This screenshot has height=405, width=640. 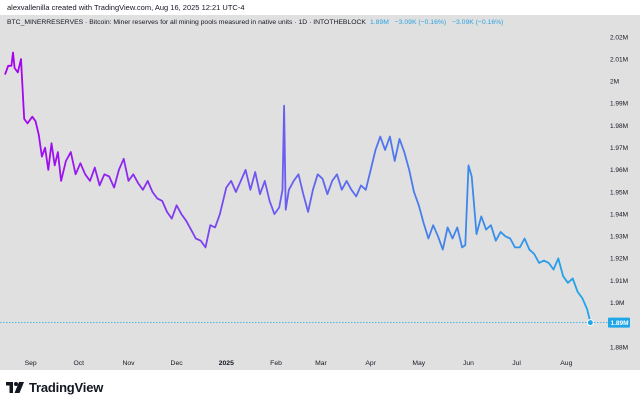 What do you see at coordinates (619, 148) in the screenshot?
I see `y-tick-label: 1.97M` at bounding box center [619, 148].